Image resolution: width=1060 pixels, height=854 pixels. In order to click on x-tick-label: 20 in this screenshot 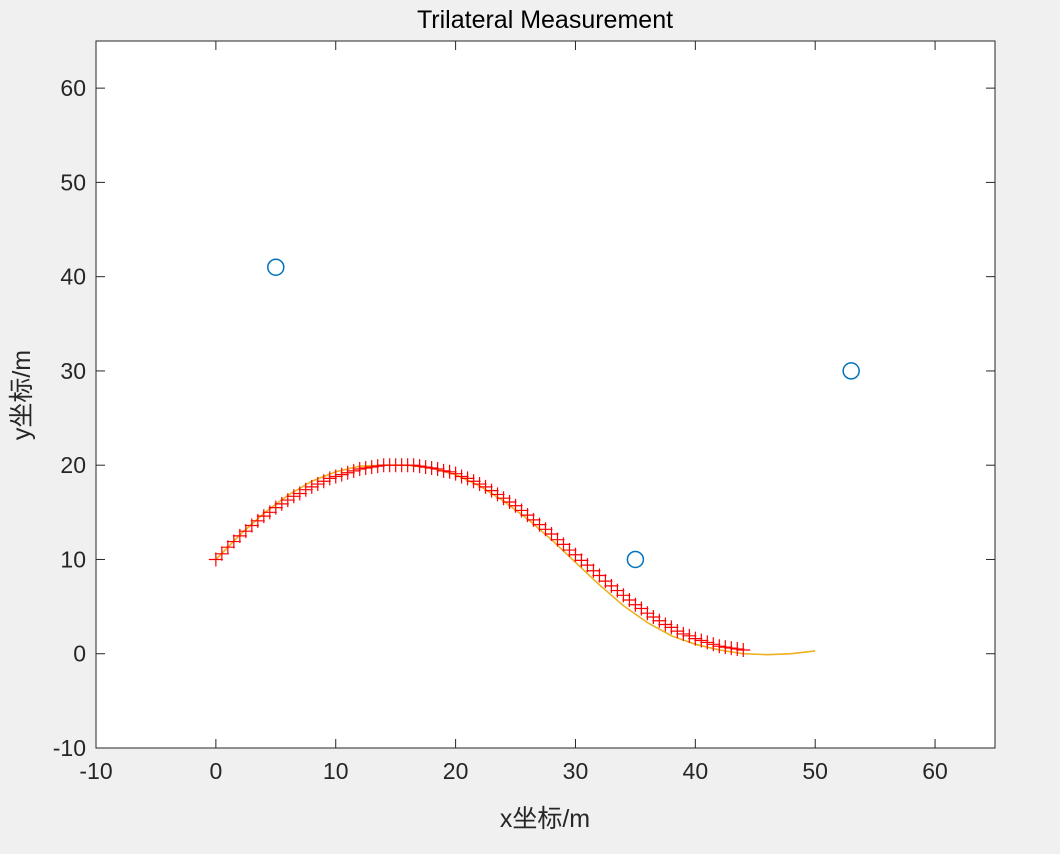, I will do `click(456, 771)`.